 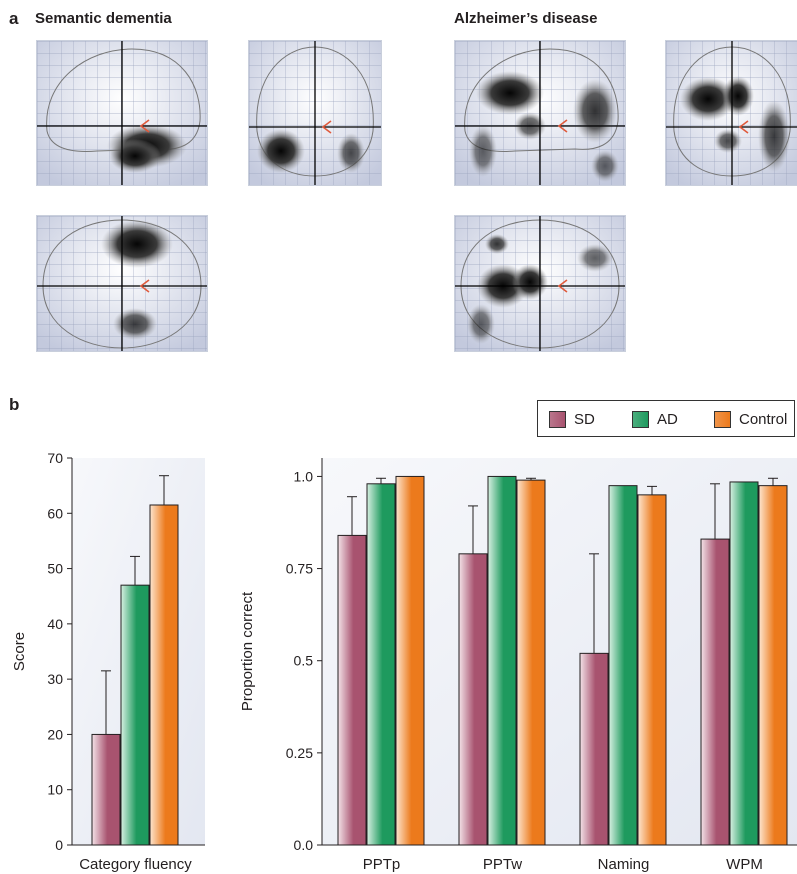 I want to click on sd-sagittal-brain-image, so click(x=122, y=113).